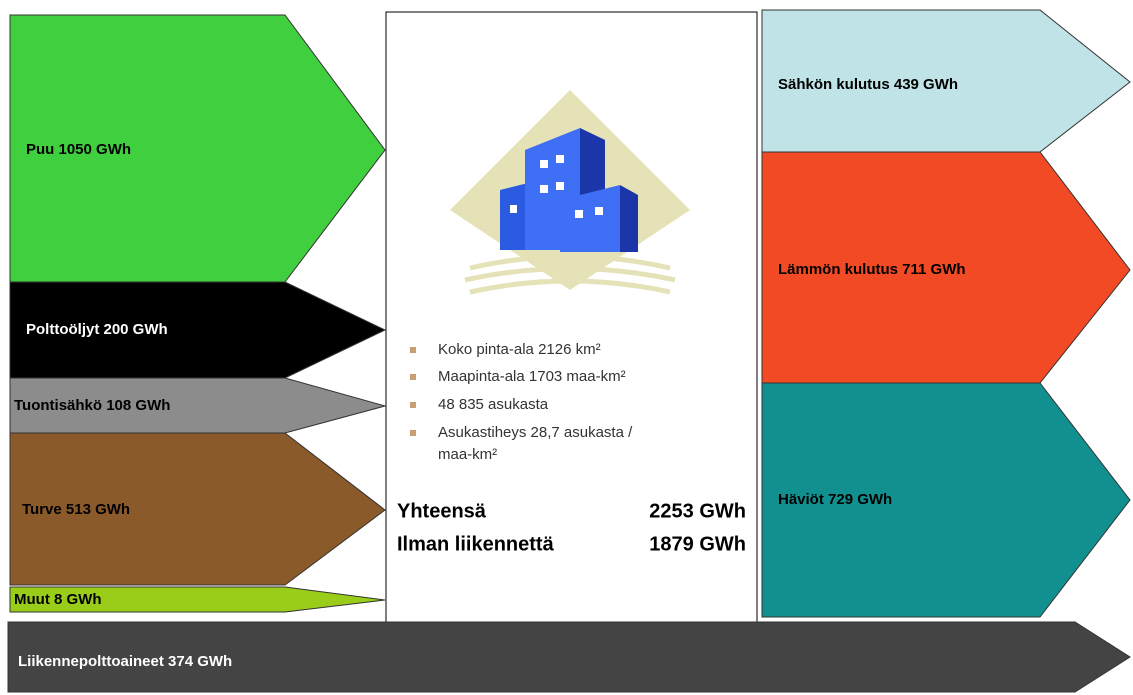  Describe the element at coordinates (467, 454) in the screenshot. I see `bullet-text: maa-km²` at that location.